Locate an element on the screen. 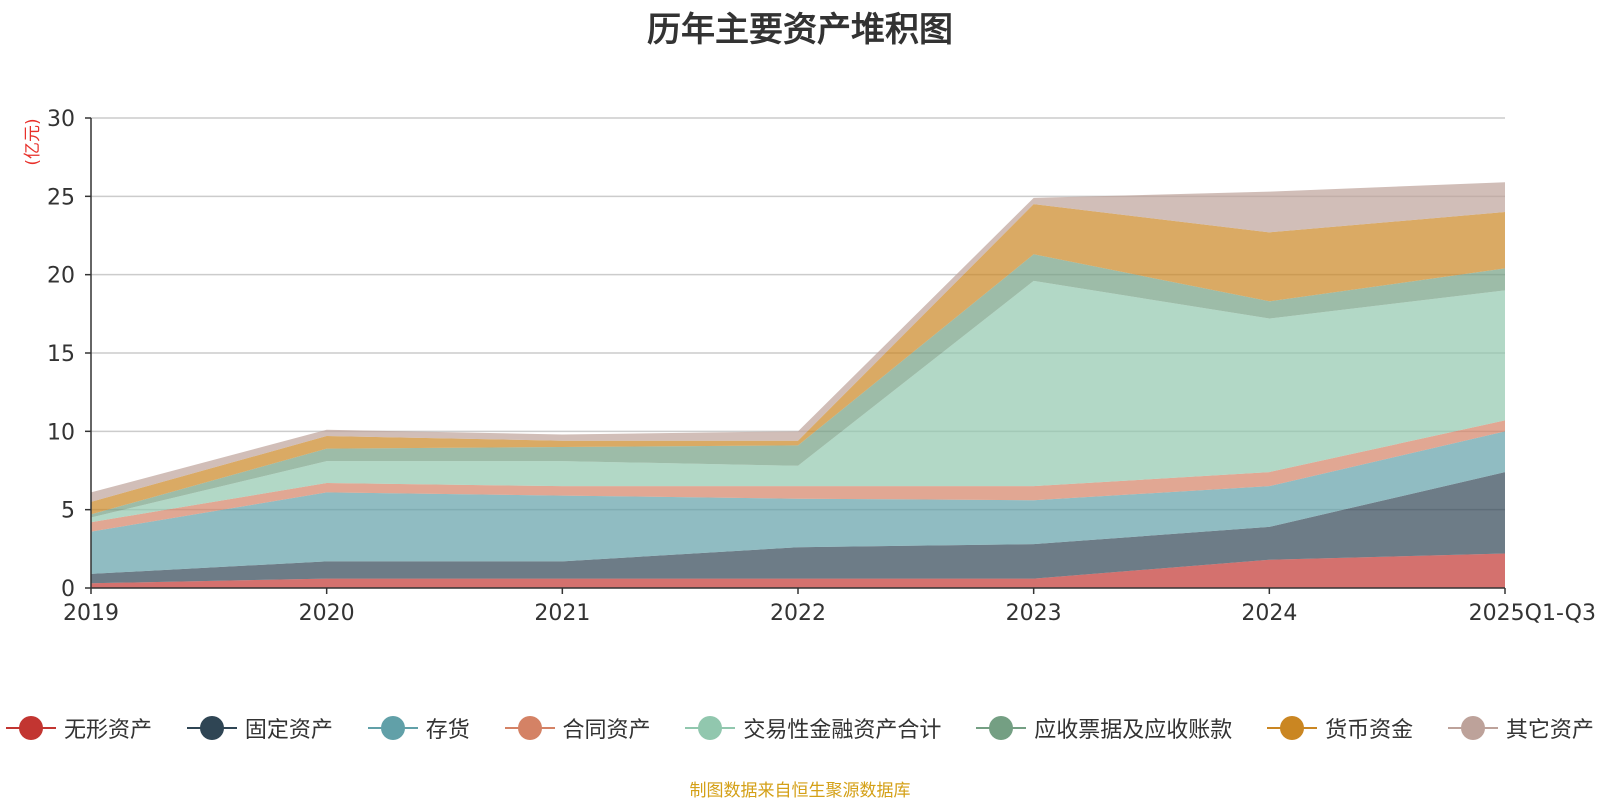  legend-item: 无形资产 is located at coordinates (79, 728).